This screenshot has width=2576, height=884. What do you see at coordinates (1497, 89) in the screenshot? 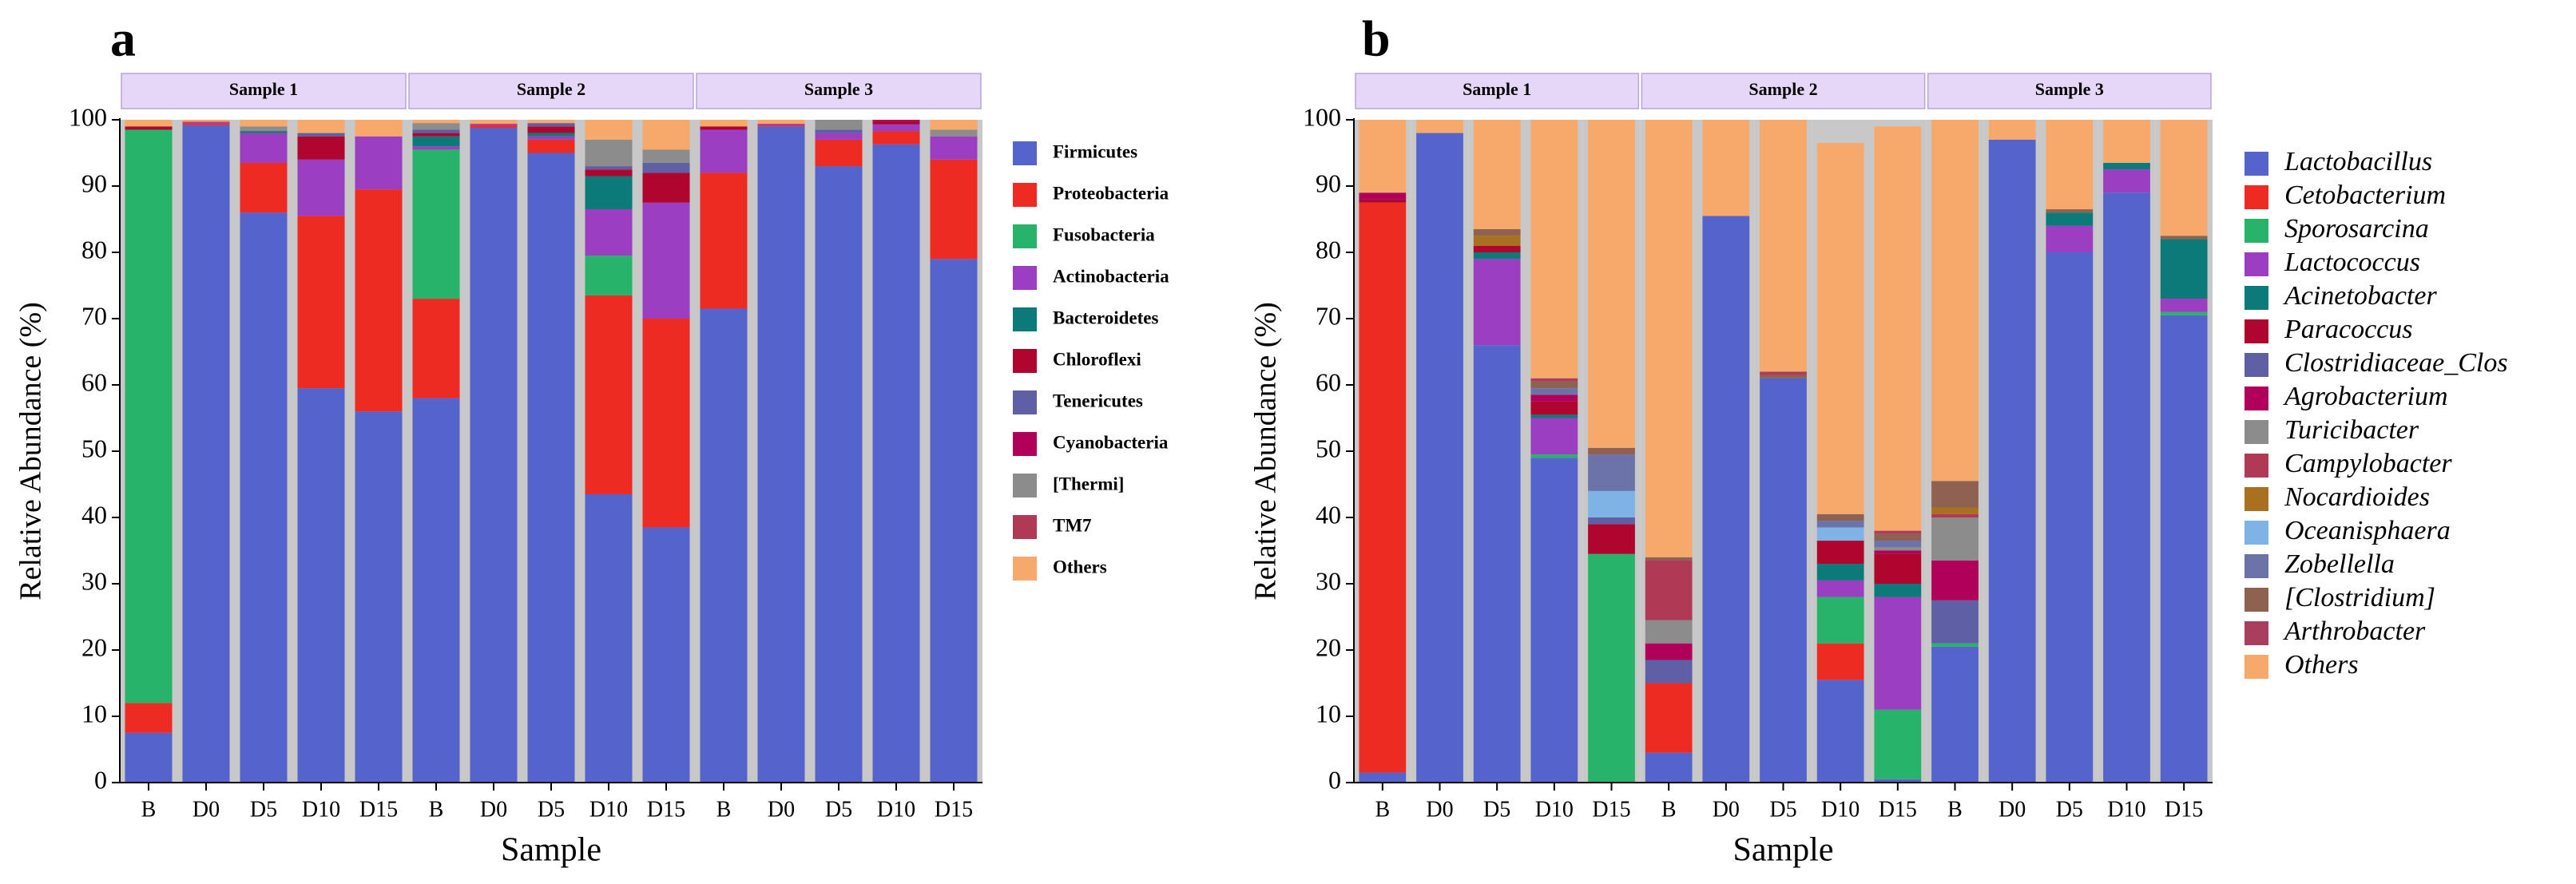
I see `group-header-label: Sample 1` at bounding box center [1497, 89].